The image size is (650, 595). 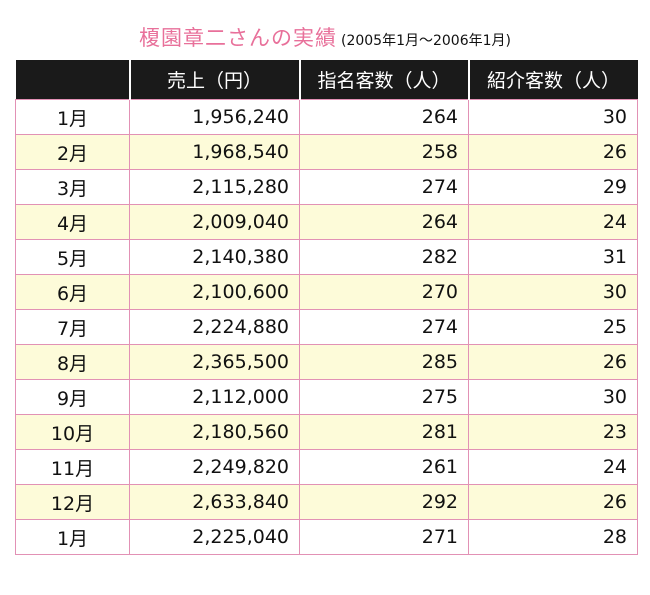 What do you see at coordinates (214, 222) in the screenshot?
I see `sales-cell: 2,009,040` at bounding box center [214, 222].